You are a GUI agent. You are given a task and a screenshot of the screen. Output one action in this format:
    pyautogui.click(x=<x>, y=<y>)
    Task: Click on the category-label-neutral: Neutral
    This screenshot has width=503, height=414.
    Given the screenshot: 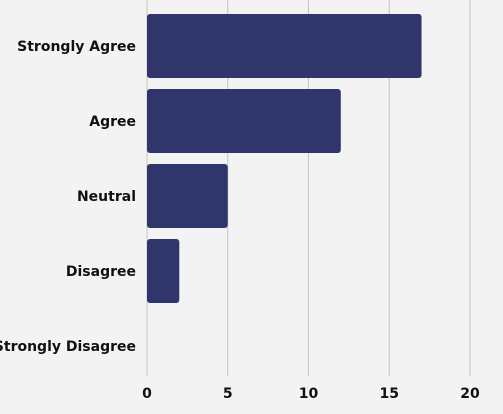 What is the action you would take?
    pyautogui.click(x=106, y=197)
    